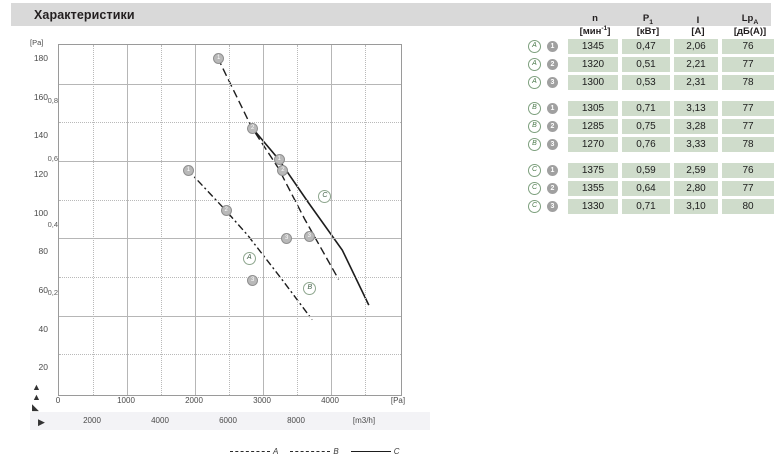 This screenshot has height=456, width=781. I want to click on cell-i: 3,13, so click(696, 108).